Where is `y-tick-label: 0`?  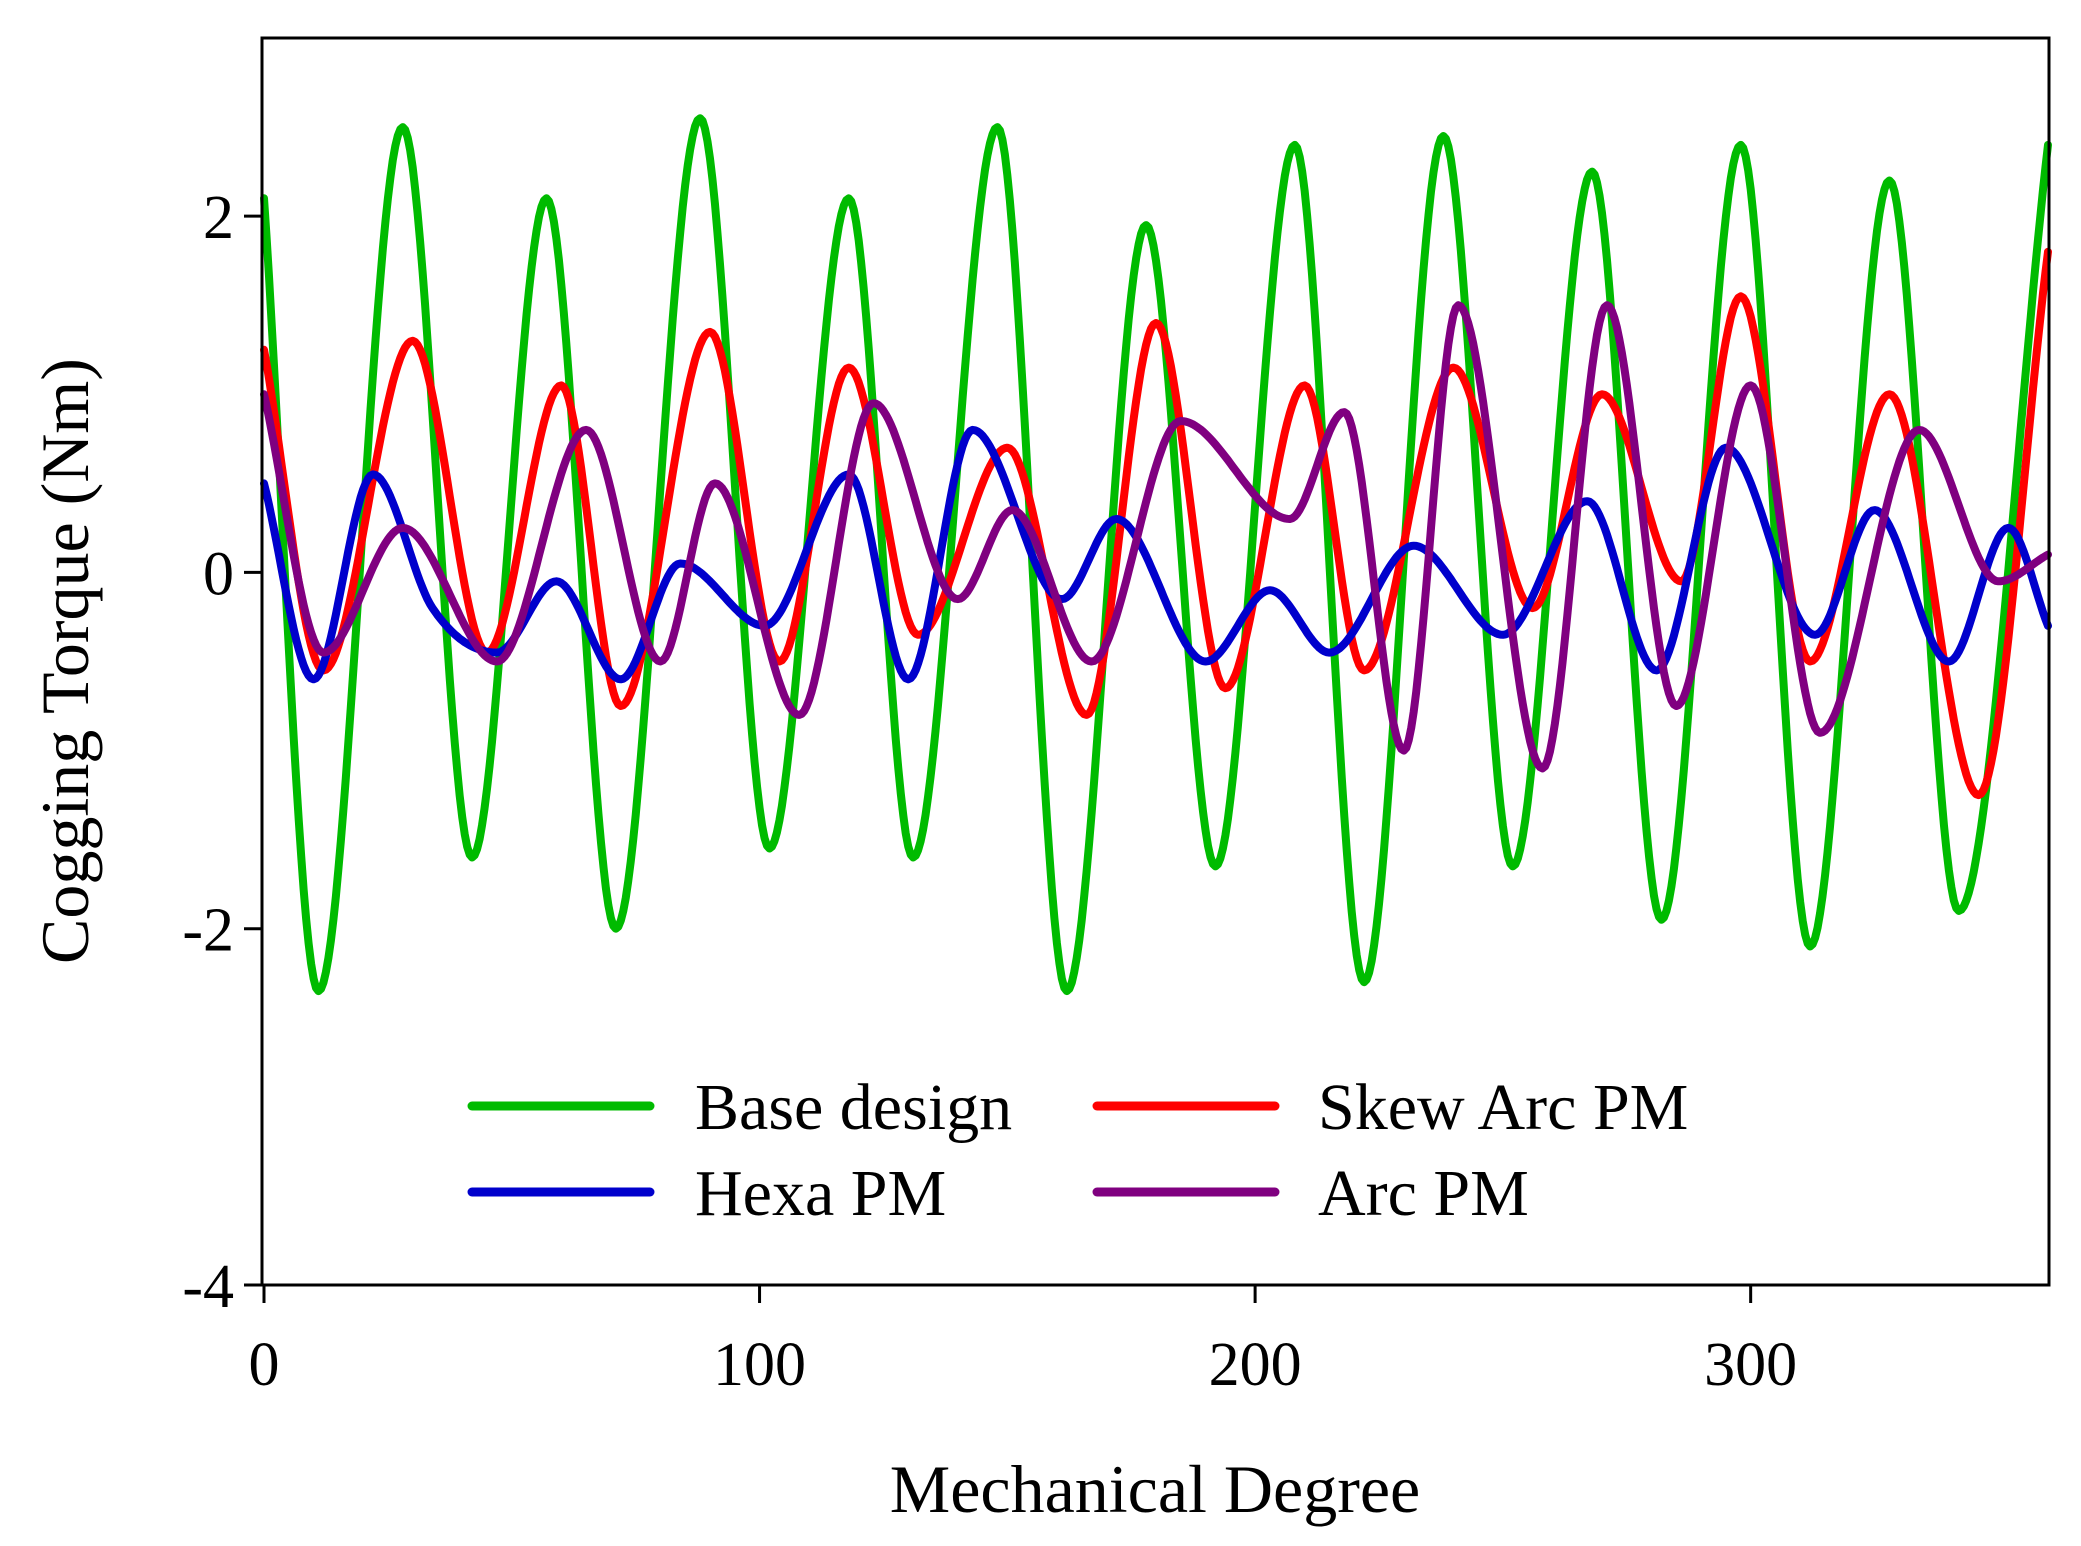 y-tick-label: 0 is located at coordinates (218, 574).